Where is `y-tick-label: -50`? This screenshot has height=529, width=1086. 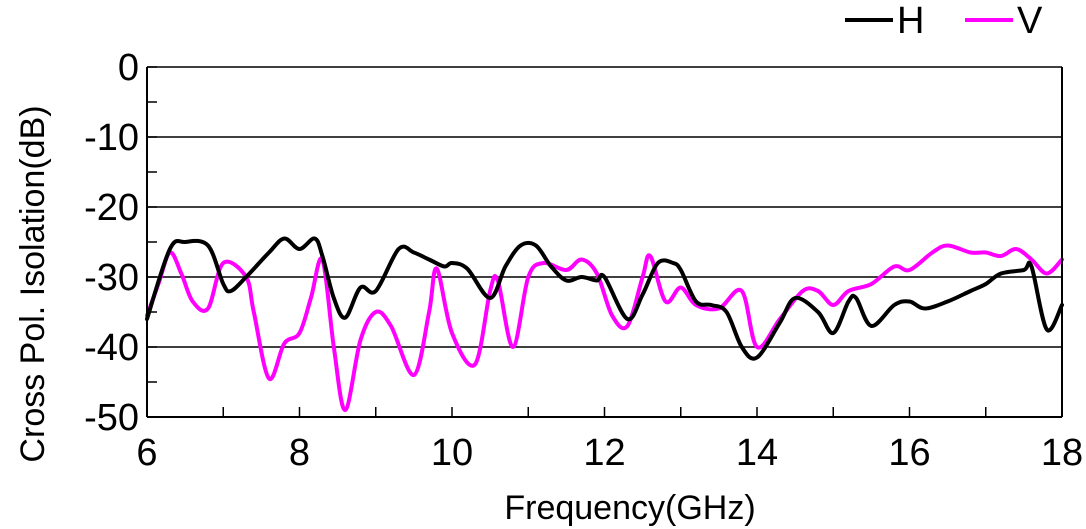 y-tick-label: -50 is located at coordinates (111, 418).